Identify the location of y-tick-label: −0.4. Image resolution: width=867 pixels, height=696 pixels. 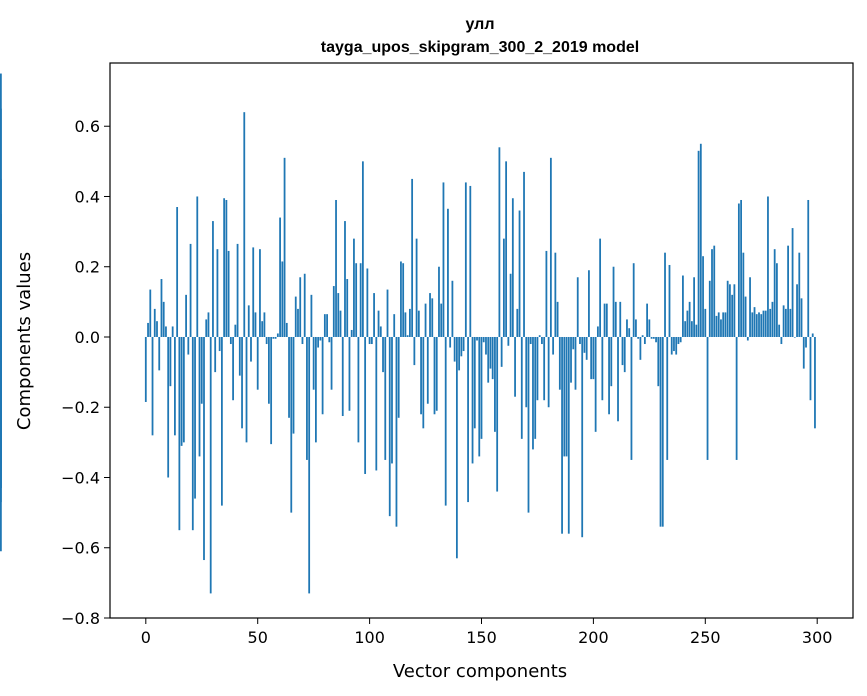
(80, 477).